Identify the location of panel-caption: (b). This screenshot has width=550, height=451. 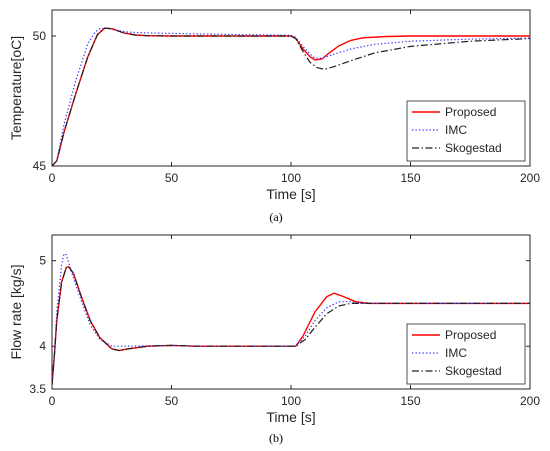
(276, 438).